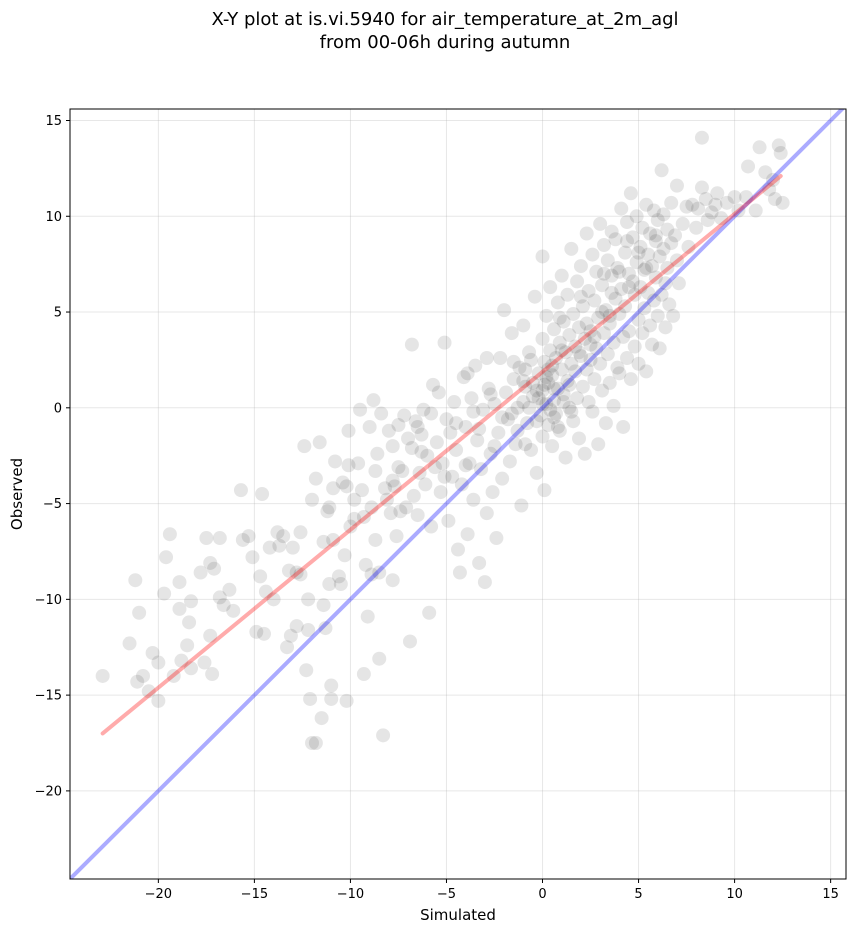  Describe the element at coordinates (53, 217) in the screenshot. I see `y-tick-label: 10` at that location.